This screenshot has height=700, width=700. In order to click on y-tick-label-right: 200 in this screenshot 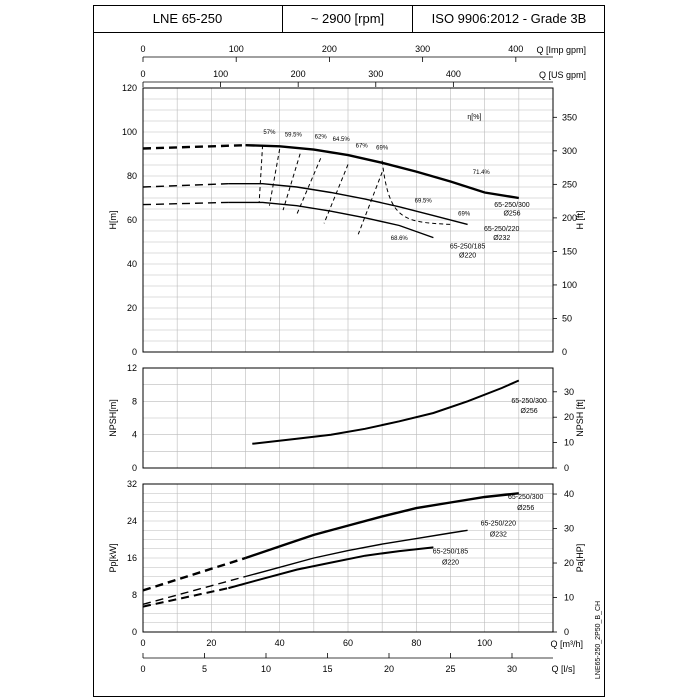, I will do `click(569, 218)`.